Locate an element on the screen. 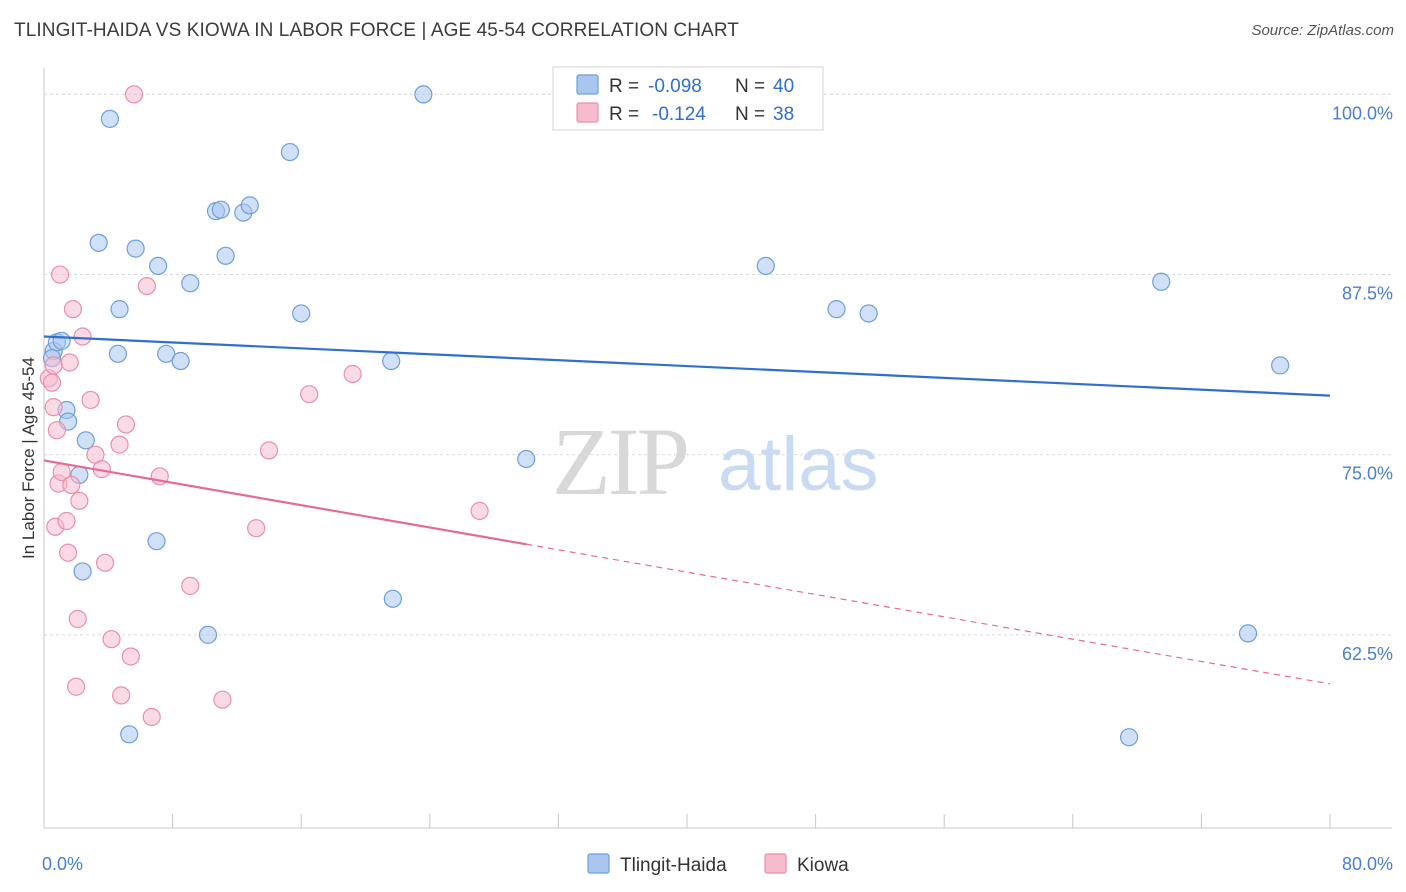 The image size is (1406, 892). legend-r-label-tlingit: R = is located at coordinates (624, 86).